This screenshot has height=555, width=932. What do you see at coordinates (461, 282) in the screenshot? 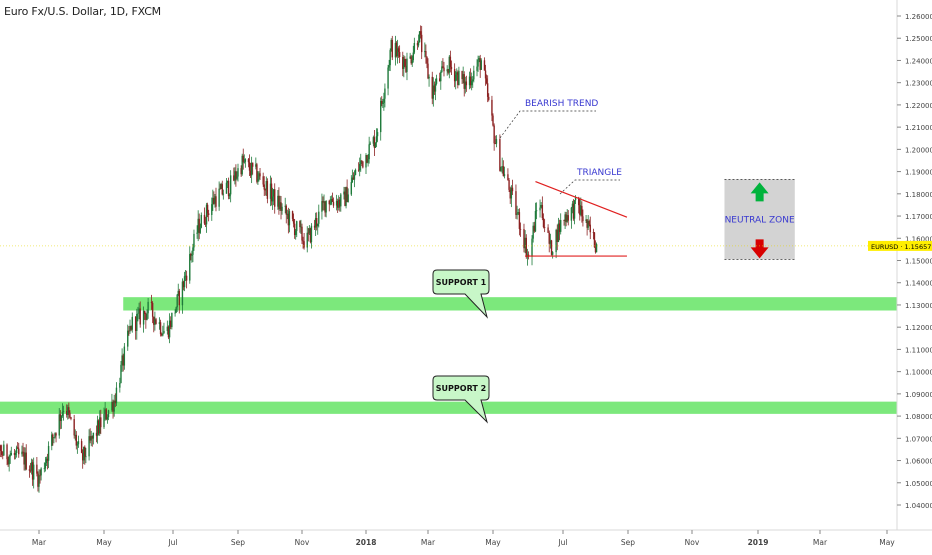
I see `support-1-callout-label: SUPPORT 1` at bounding box center [461, 282].